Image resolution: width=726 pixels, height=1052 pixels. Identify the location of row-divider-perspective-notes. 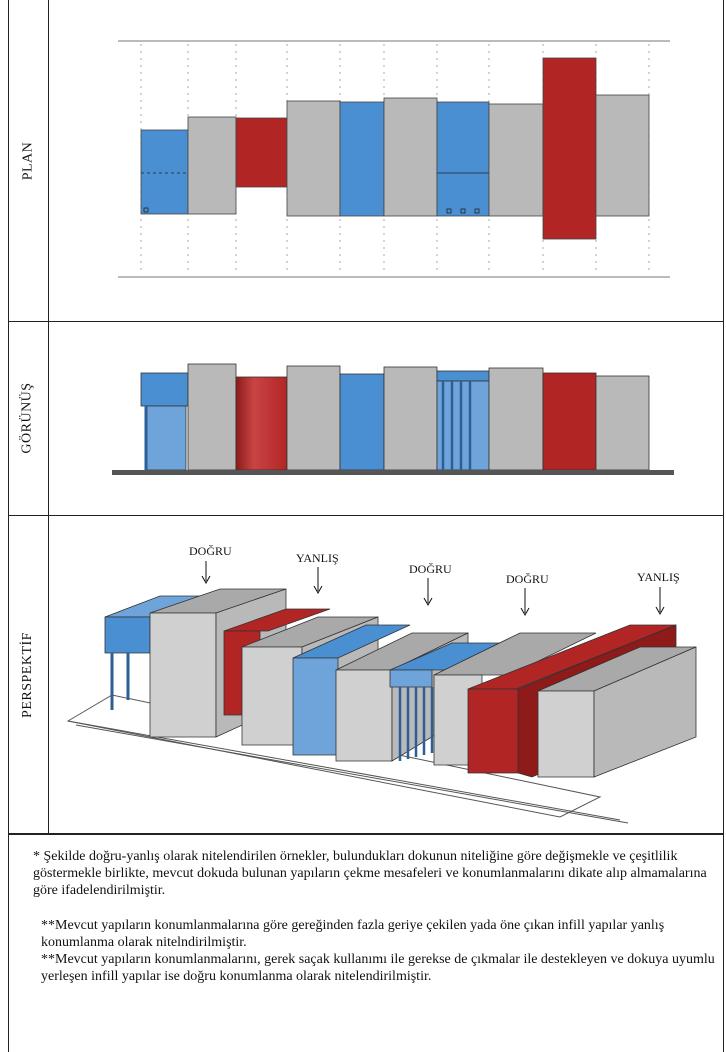
(366, 834).